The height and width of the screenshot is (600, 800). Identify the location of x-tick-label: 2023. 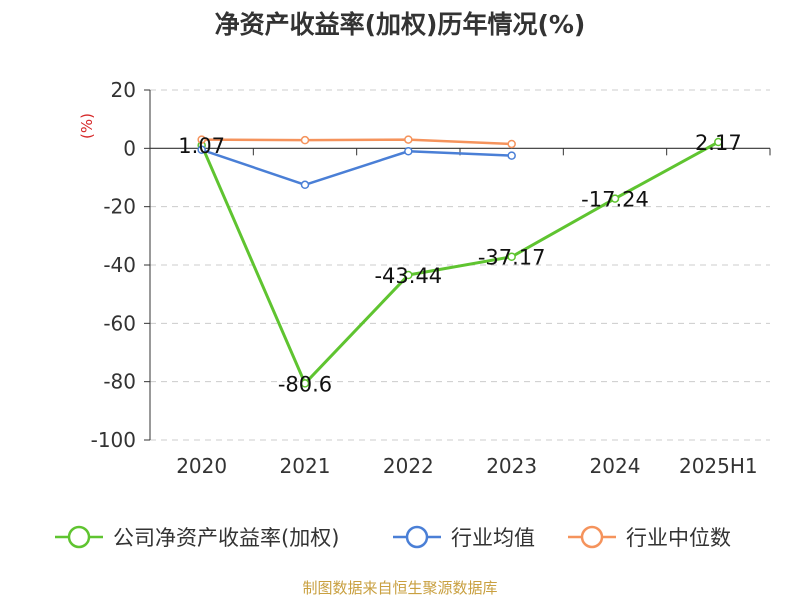
(511, 466).